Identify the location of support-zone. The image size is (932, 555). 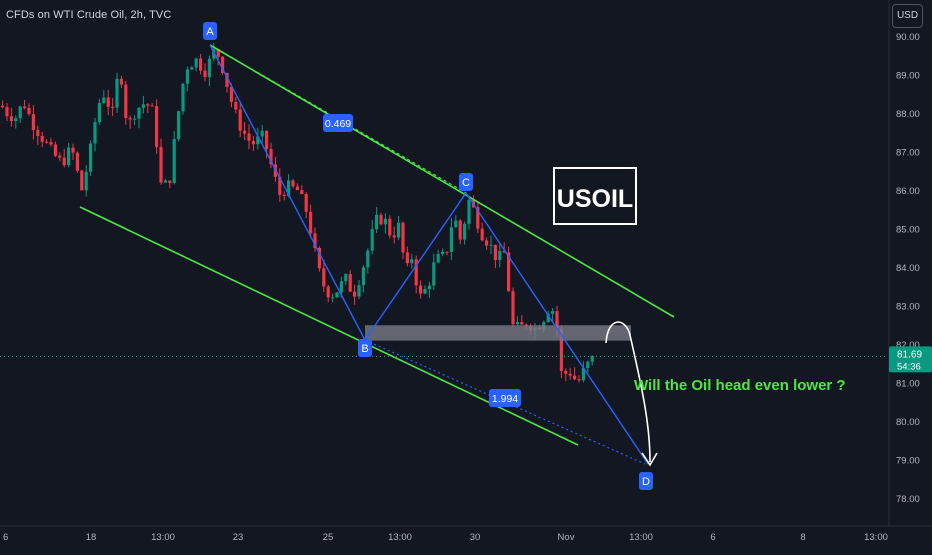
(498, 333).